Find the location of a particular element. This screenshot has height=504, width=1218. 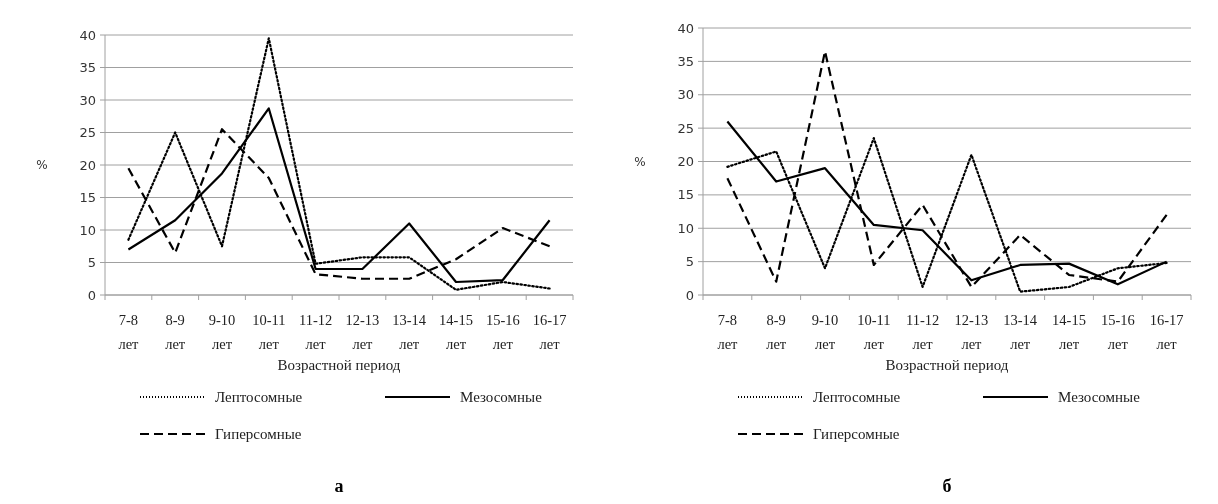

text: а is located at coordinates (339, 486).